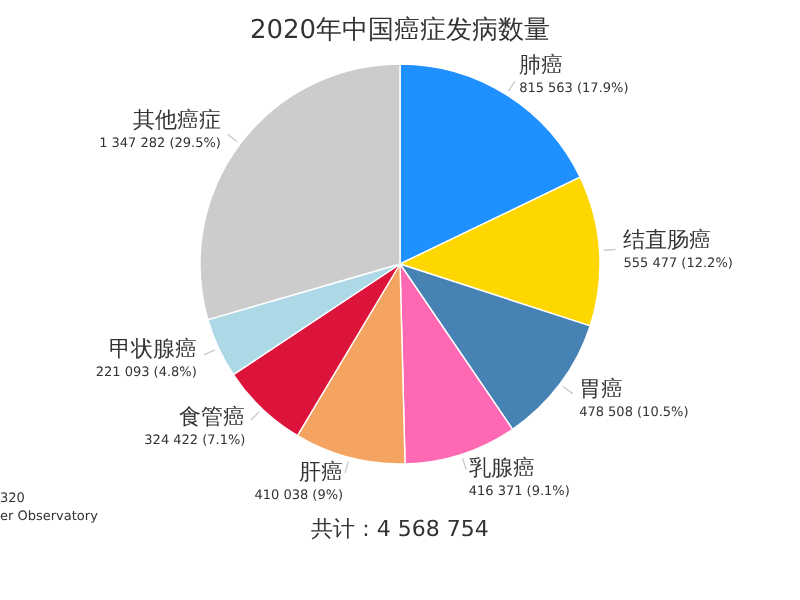 The image size is (800, 600). Describe the element at coordinates (400, 31) in the screenshot. I see `chart-title: 2020年中国癌症发病数量` at that location.